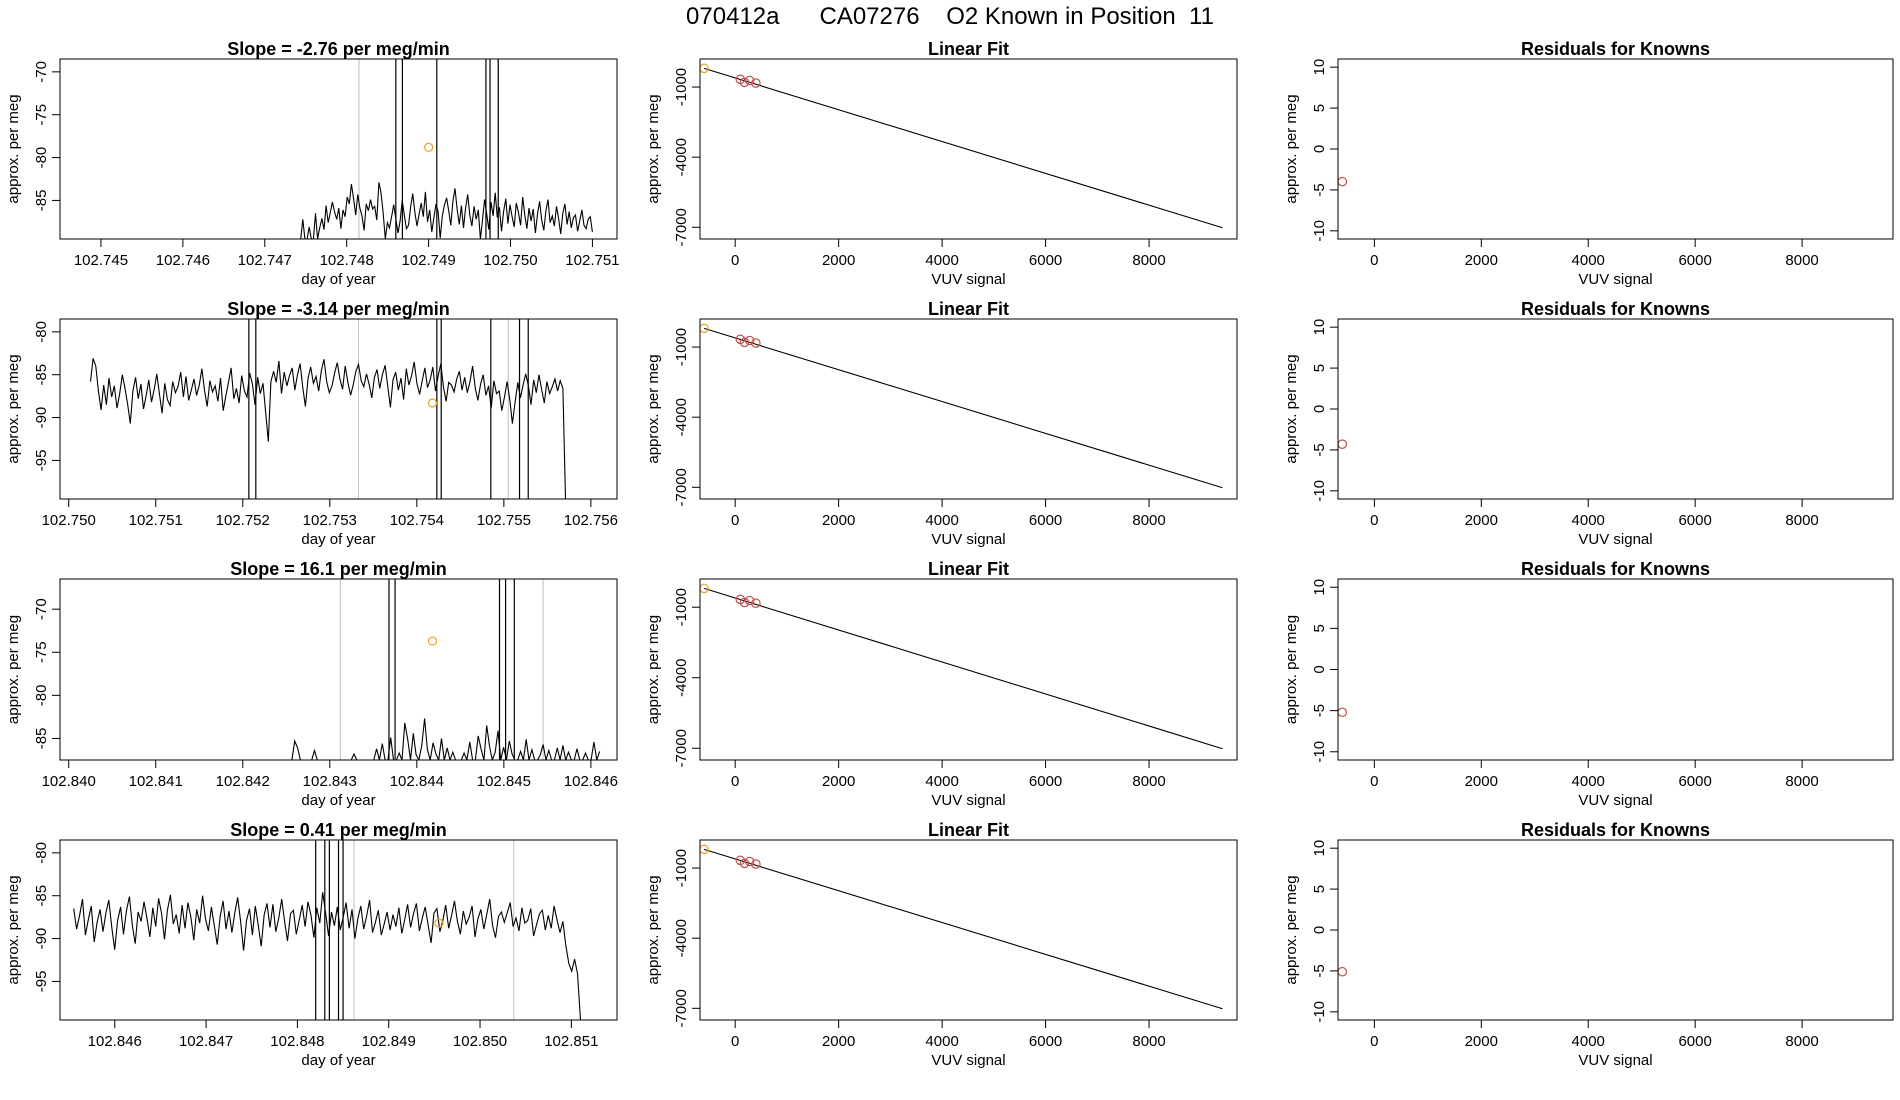 This screenshot has width=1900, height=1100. Describe the element at coordinates (1319, 848) in the screenshot. I see `y-tick-label: 10` at that location.